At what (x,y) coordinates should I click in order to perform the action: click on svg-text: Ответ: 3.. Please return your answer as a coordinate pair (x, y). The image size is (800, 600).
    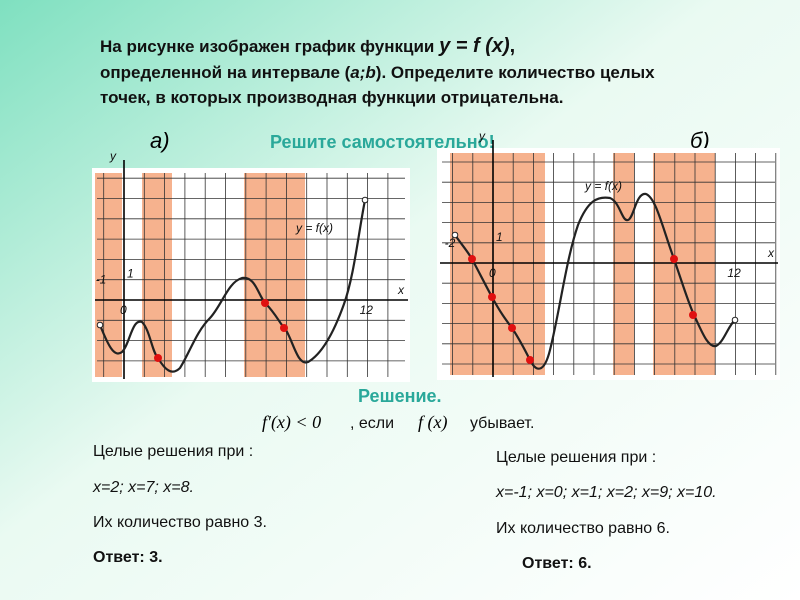
    Looking at the image, I should click on (128, 557).